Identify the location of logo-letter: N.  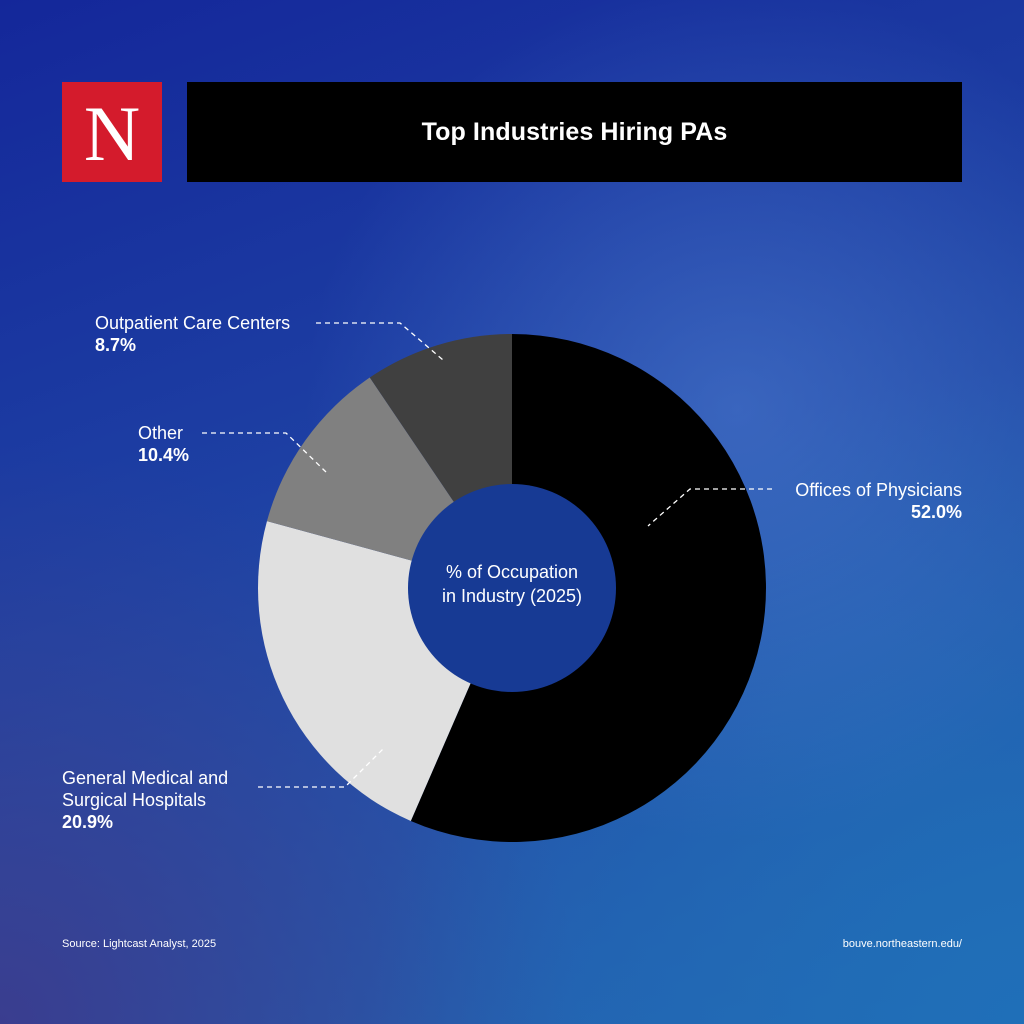
(112, 133).